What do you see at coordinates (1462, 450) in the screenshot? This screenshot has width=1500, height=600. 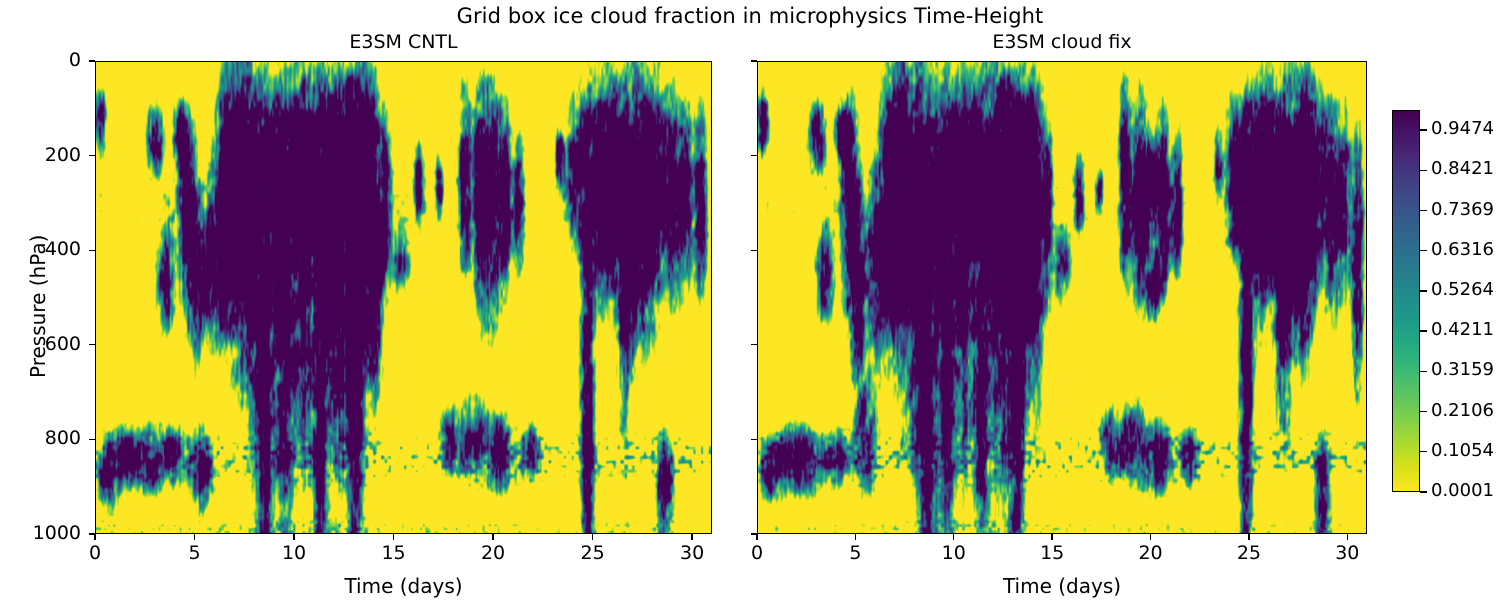 I see `colorbar-tick-label-0.1054: 0.1054` at bounding box center [1462, 450].